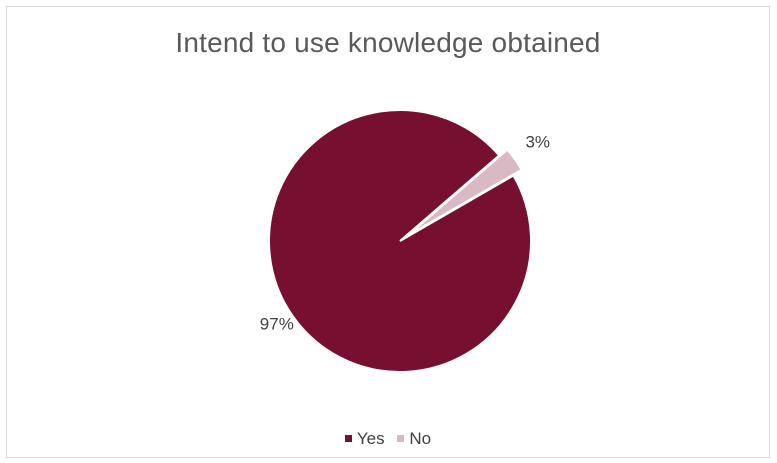 This screenshot has width=777, height=463. What do you see at coordinates (388, 42) in the screenshot?
I see `chart-title: Intend to use knowledge obtained` at bounding box center [388, 42].